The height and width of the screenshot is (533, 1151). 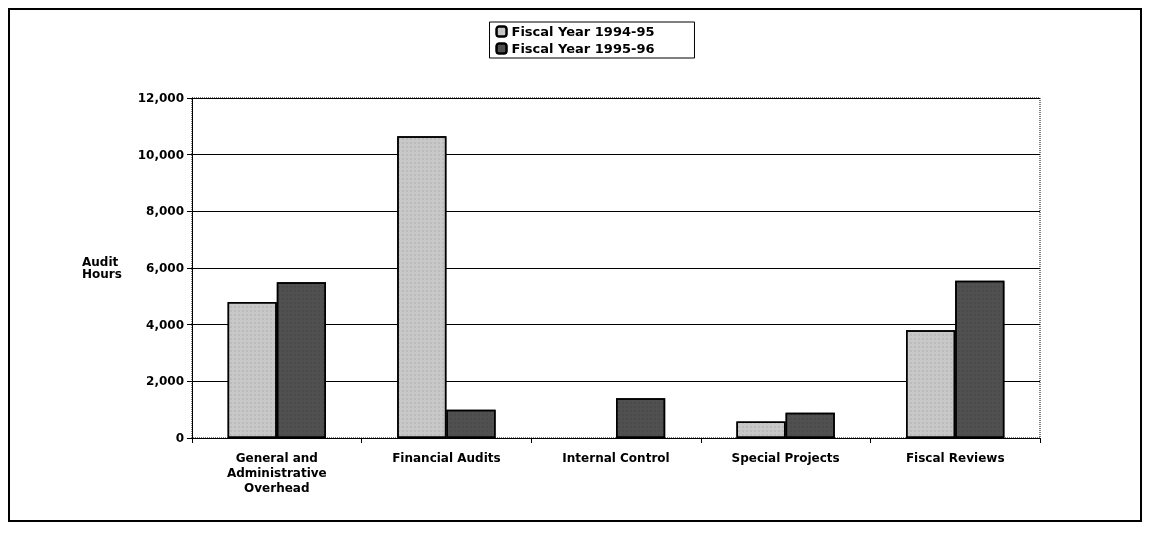 What do you see at coordinates (160, 98) in the screenshot?
I see `y-tick-label: 12,000` at bounding box center [160, 98].